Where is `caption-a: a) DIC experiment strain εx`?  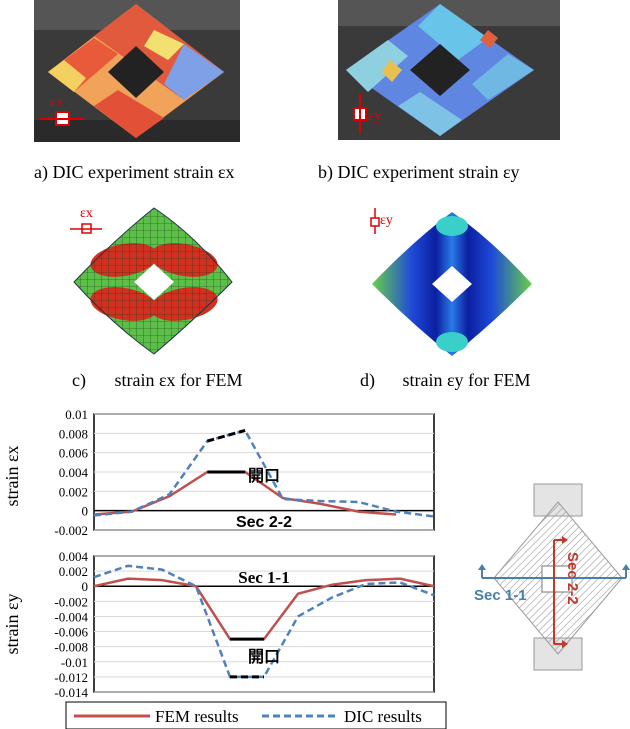
caption-a: a) DIC experiment strain εx is located at coordinates (134, 172).